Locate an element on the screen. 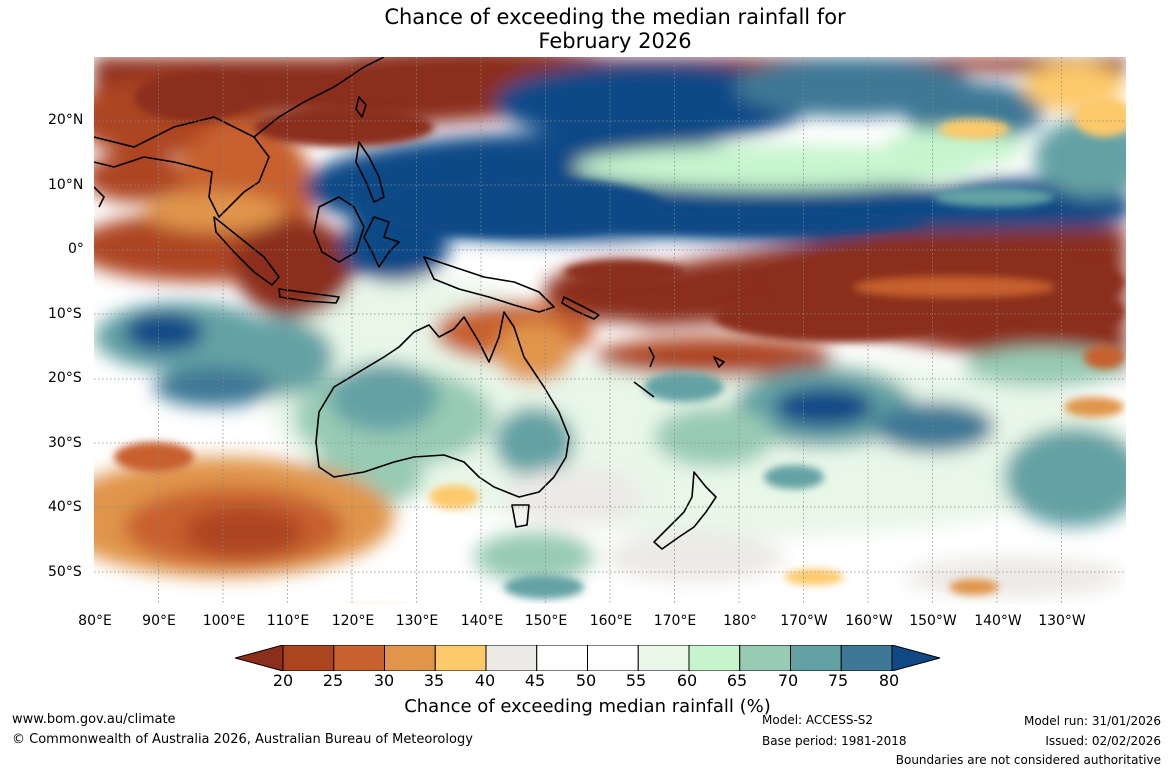 The image size is (1173, 770). new-guinea-coast is located at coordinates (489, 284).